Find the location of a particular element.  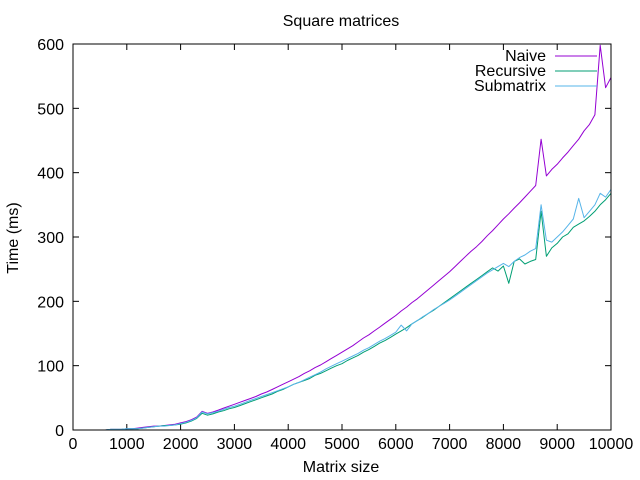

x-axis-label: Matrix size is located at coordinates (341, 467).